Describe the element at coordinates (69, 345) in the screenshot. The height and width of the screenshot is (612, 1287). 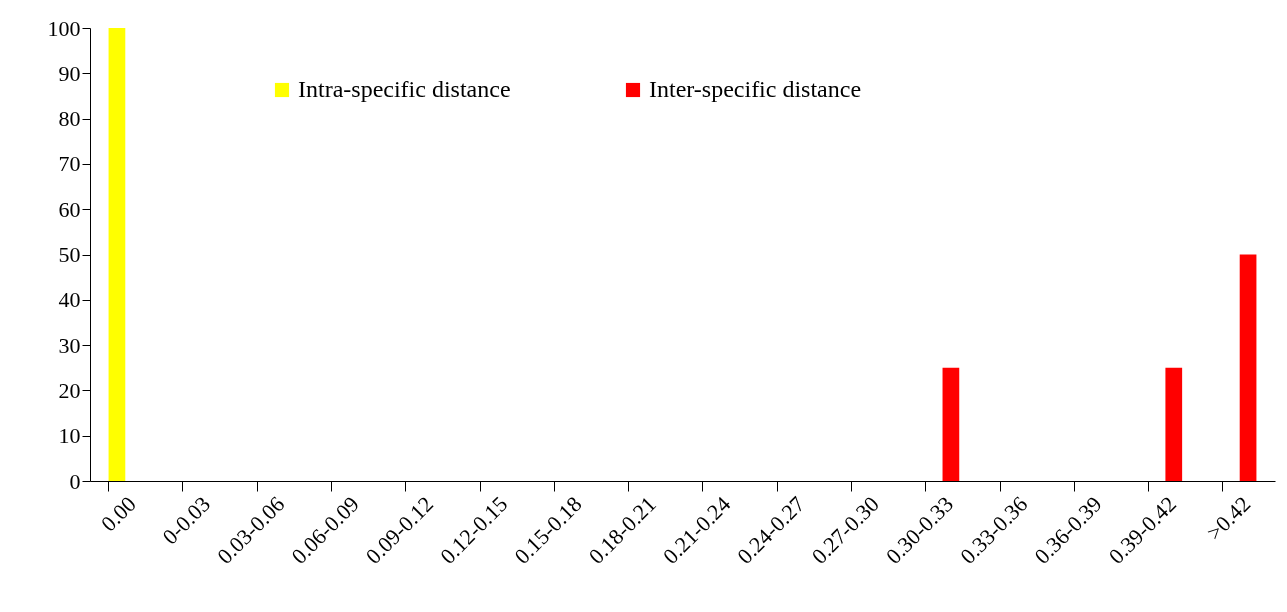
I see `y-tick-label: 30` at that location.